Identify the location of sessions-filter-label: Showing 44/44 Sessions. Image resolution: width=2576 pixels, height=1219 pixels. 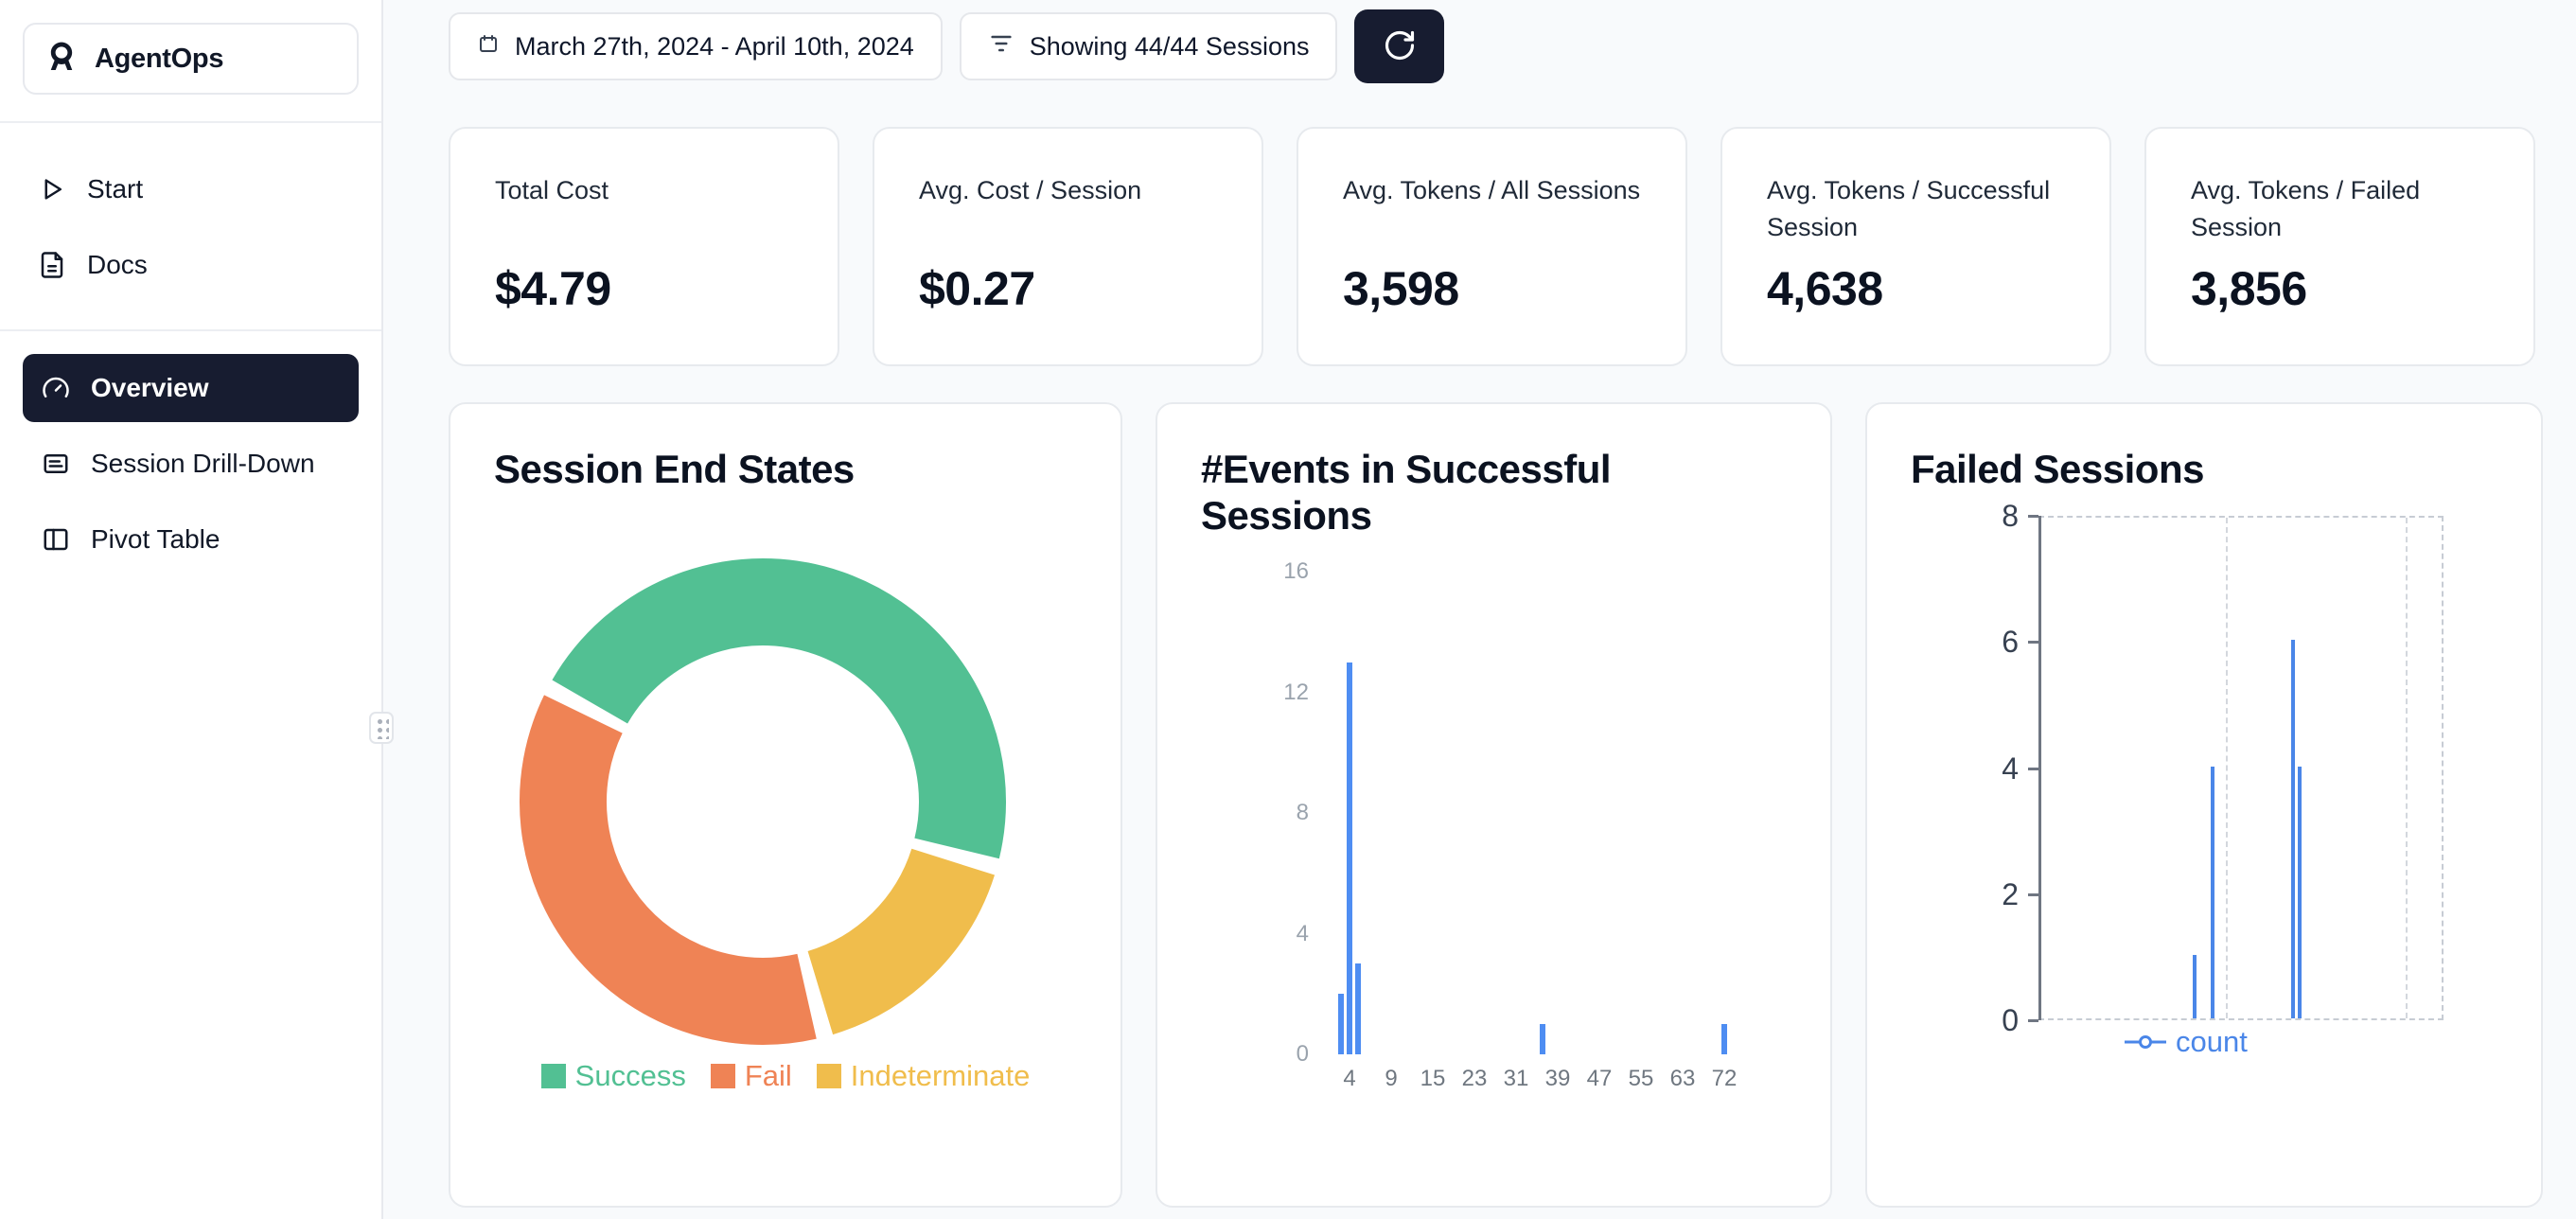
(1169, 46).